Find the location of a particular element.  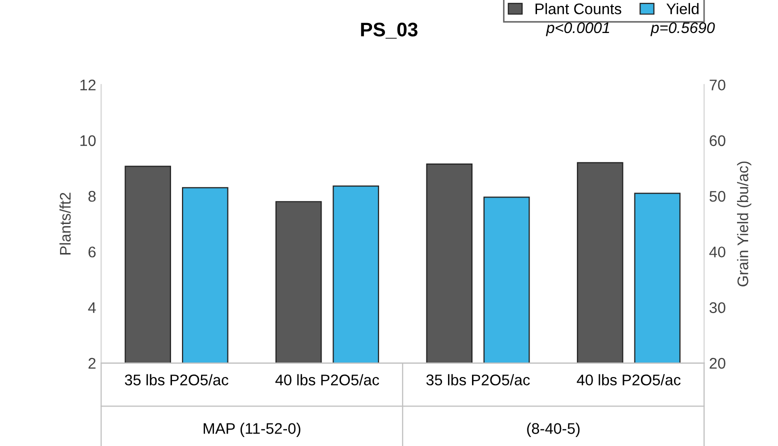

y-tick-label: 10 is located at coordinates (88, 140).